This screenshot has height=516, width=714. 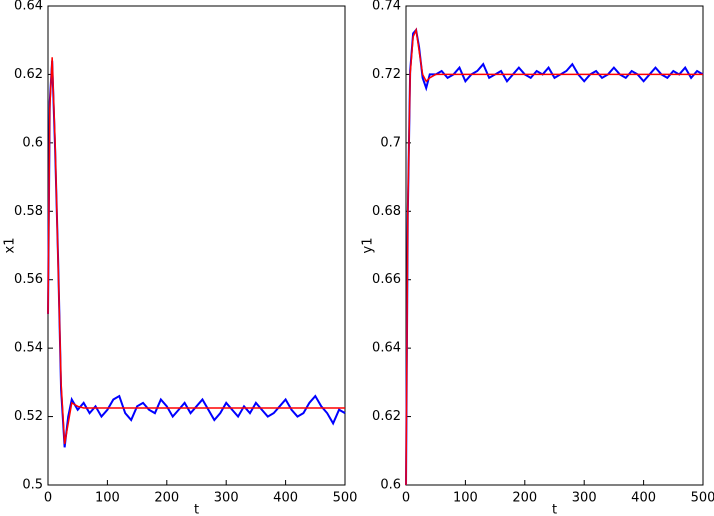 I want to click on y-tick-label: 0.72, so click(x=386, y=74).